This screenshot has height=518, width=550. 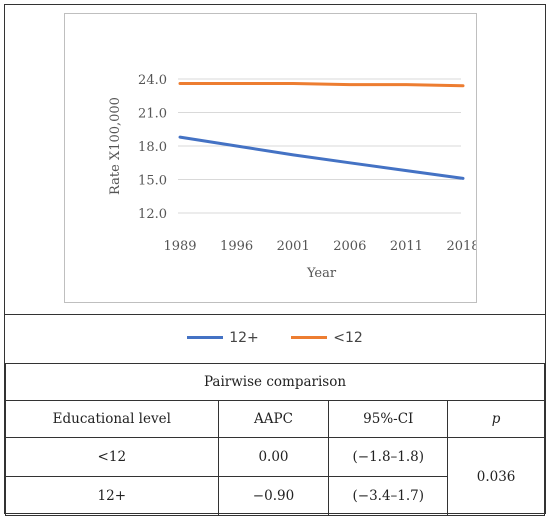 I want to click on y-axis-label: Rate X100,000, so click(x=115, y=146).